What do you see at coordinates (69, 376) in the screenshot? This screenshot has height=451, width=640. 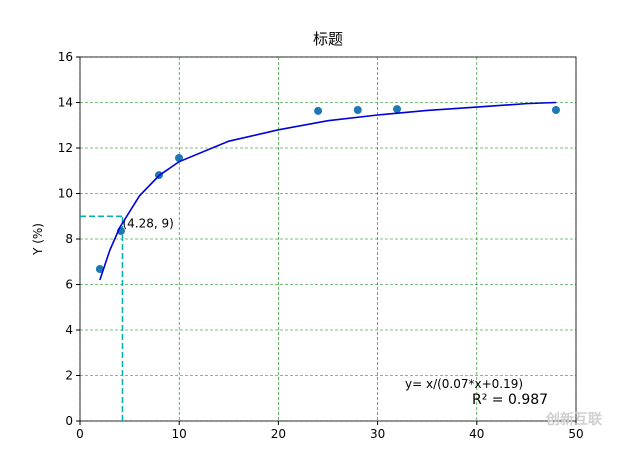 I see `y-tick-label: 2` at bounding box center [69, 376].